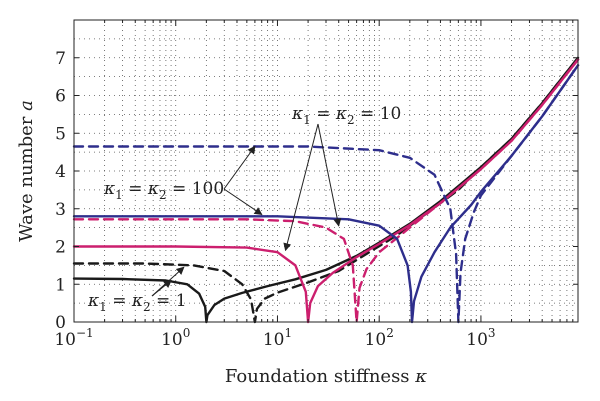  I want to click on y-tick-label: 0, so click(60, 323).